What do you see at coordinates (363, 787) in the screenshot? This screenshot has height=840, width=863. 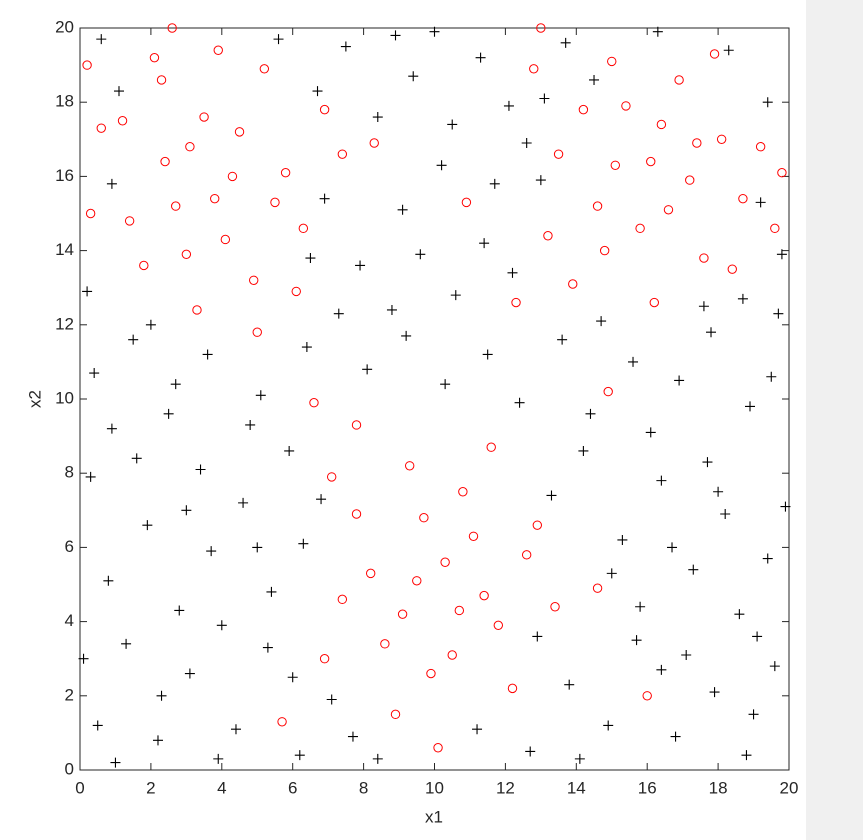 I see `x-tick-label: 8` at bounding box center [363, 787].